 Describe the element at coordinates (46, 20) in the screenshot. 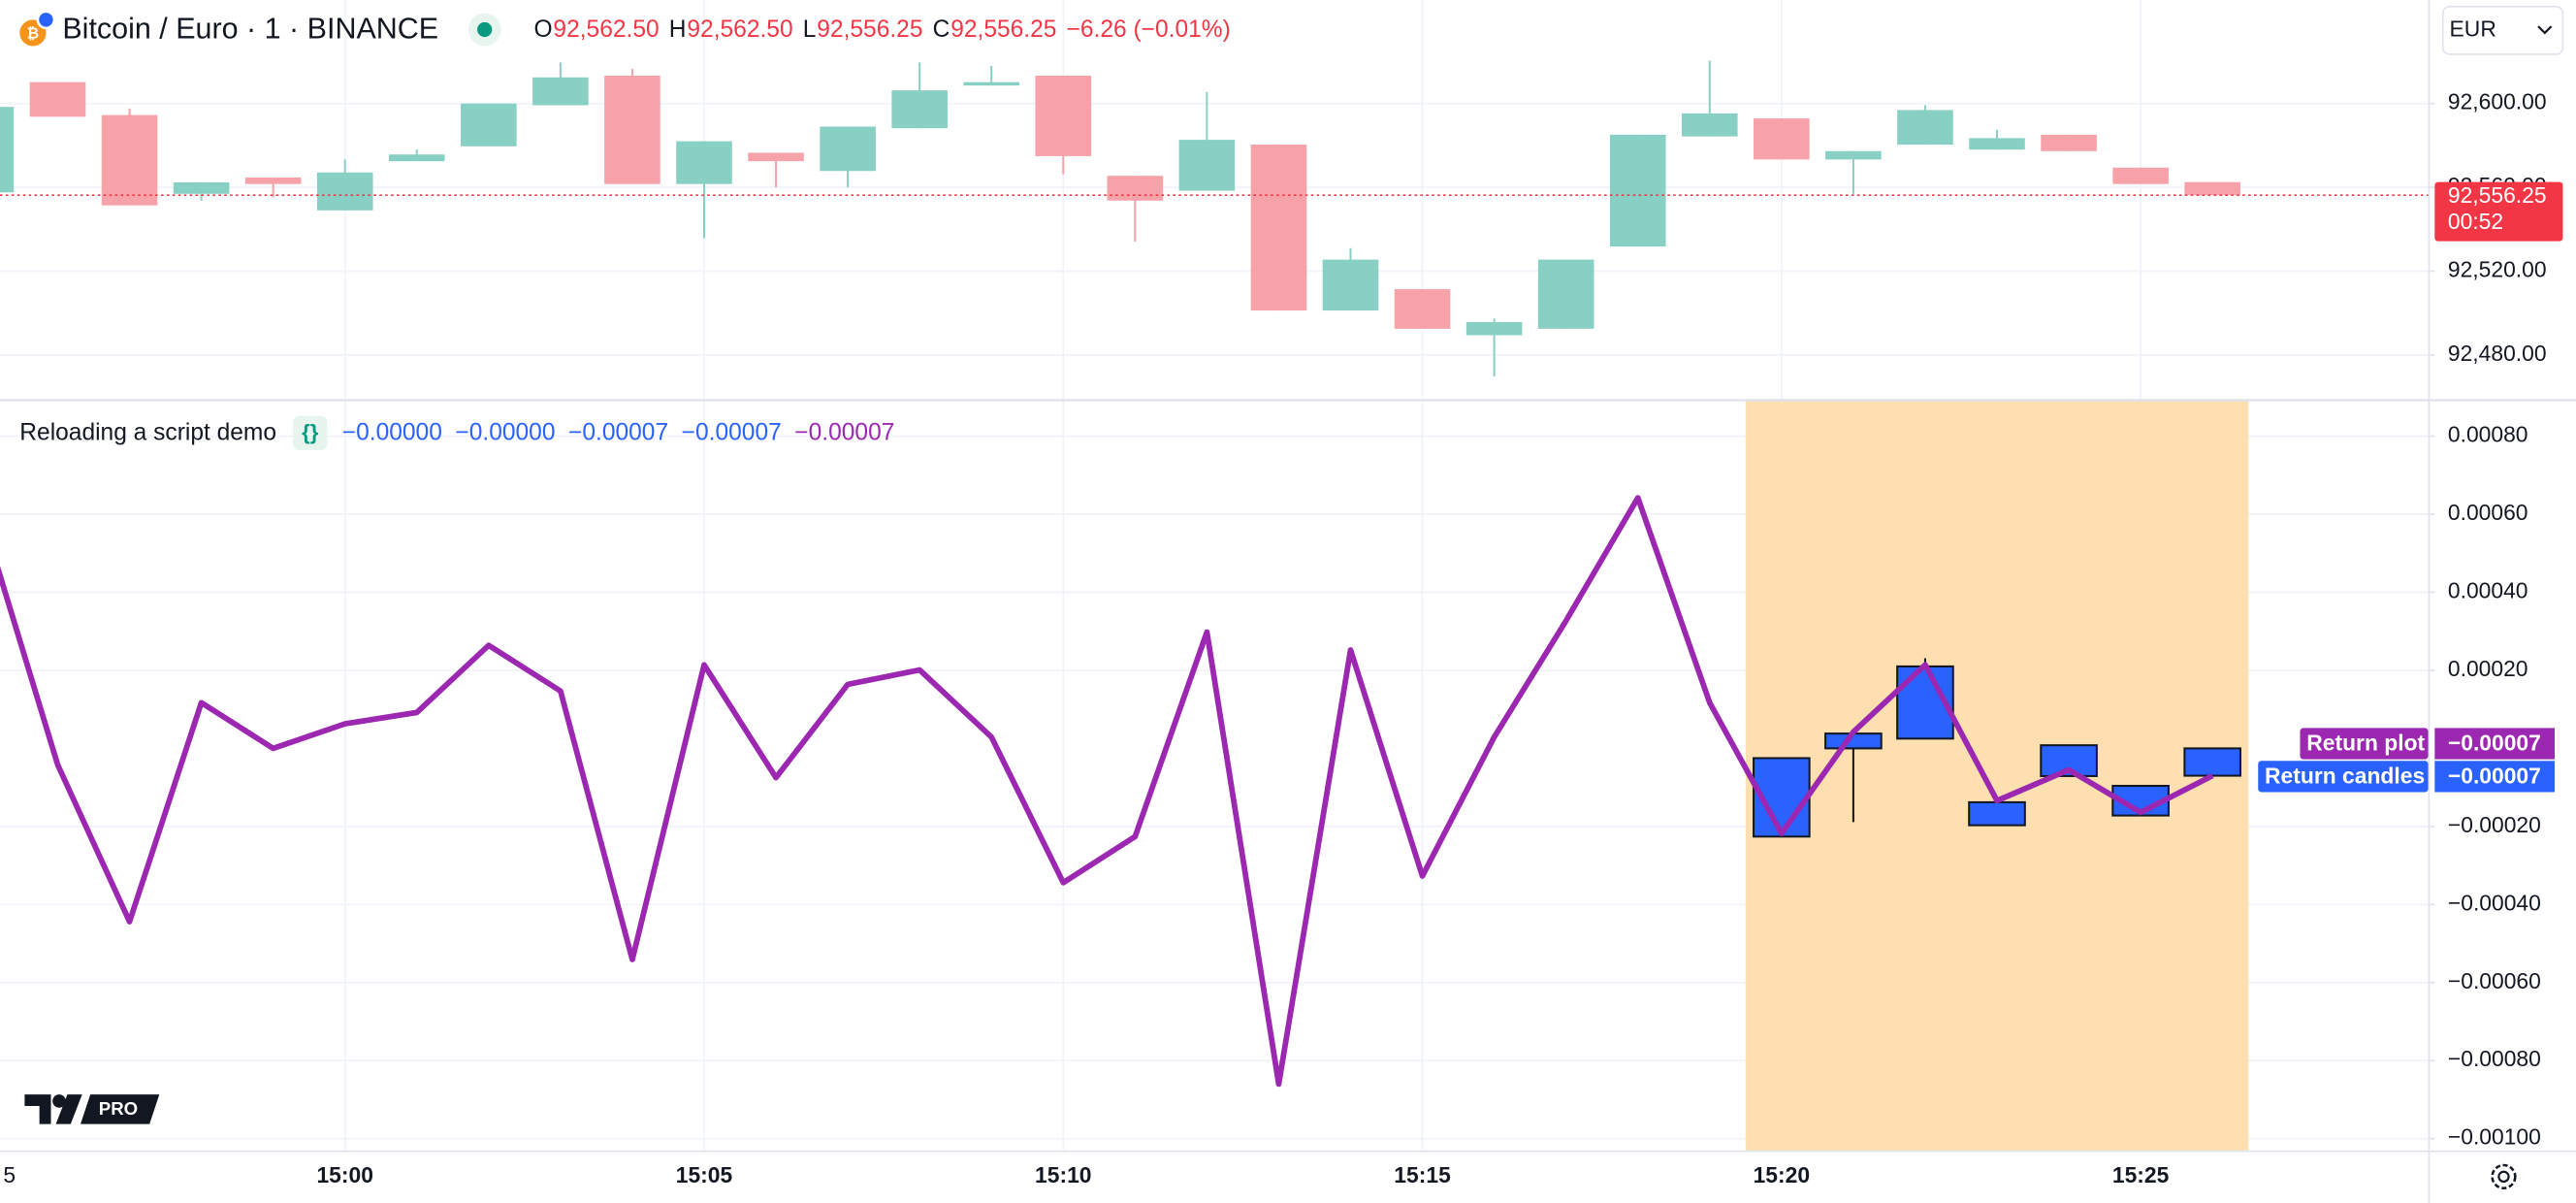

I see `currency-logo` at that location.